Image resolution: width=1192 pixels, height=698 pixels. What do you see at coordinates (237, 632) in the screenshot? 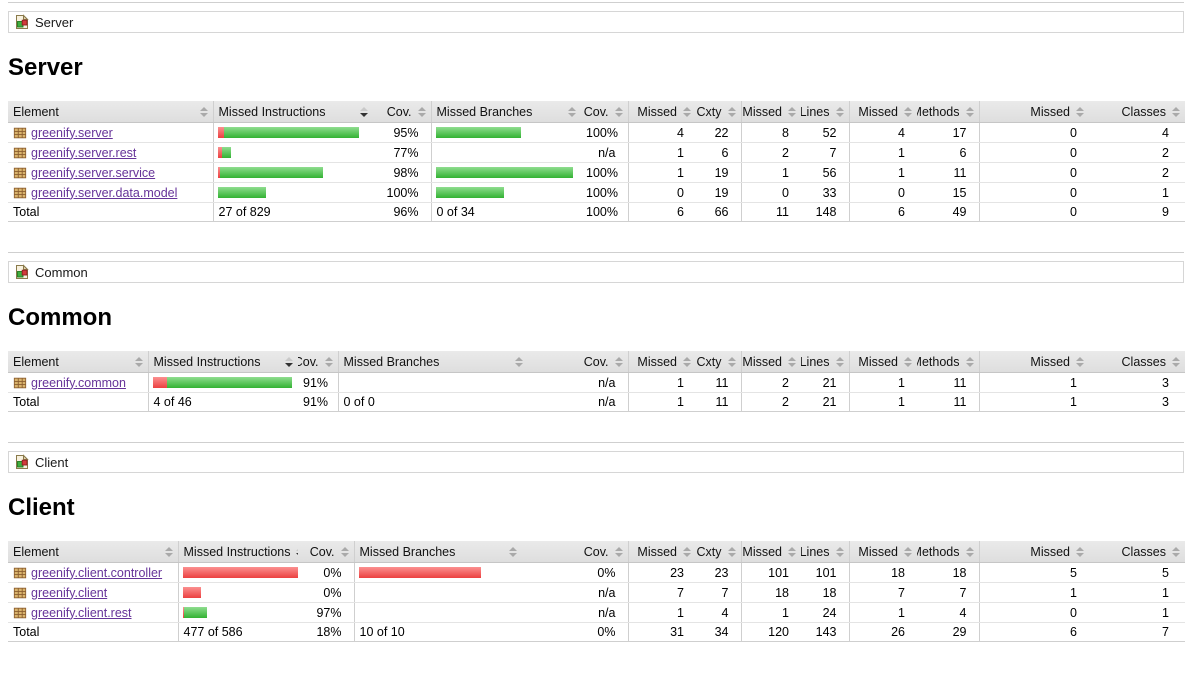
I see `total-instructions-cell: 477 of 586` at bounding box center [237, 632].